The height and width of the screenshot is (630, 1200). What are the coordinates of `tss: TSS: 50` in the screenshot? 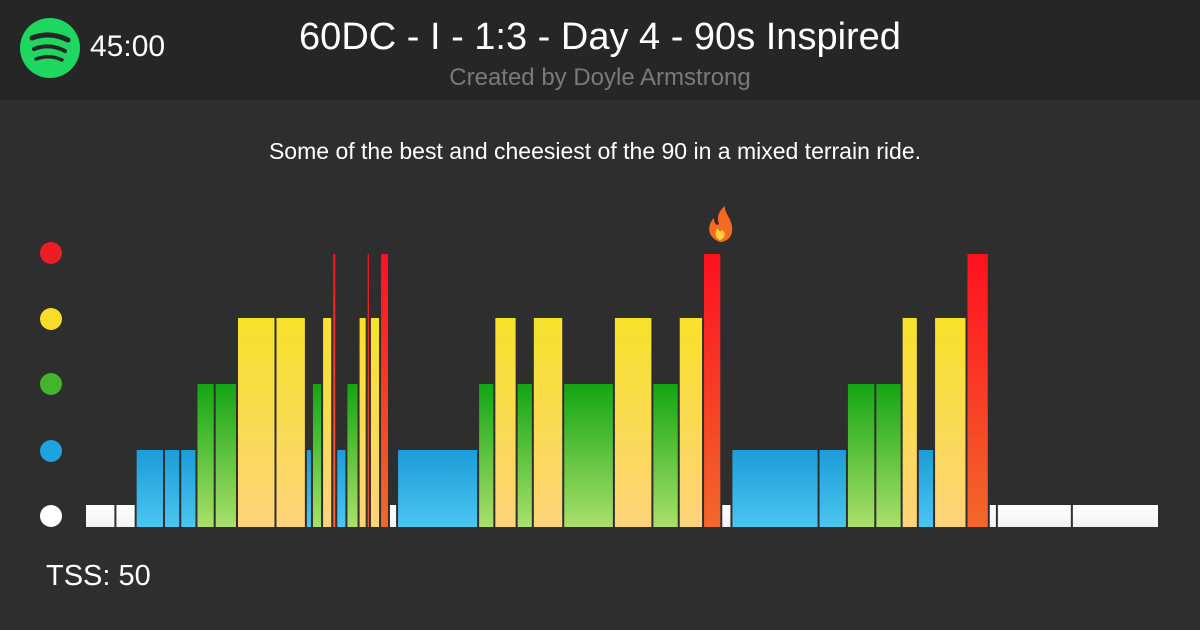 It's located at (98, 576).